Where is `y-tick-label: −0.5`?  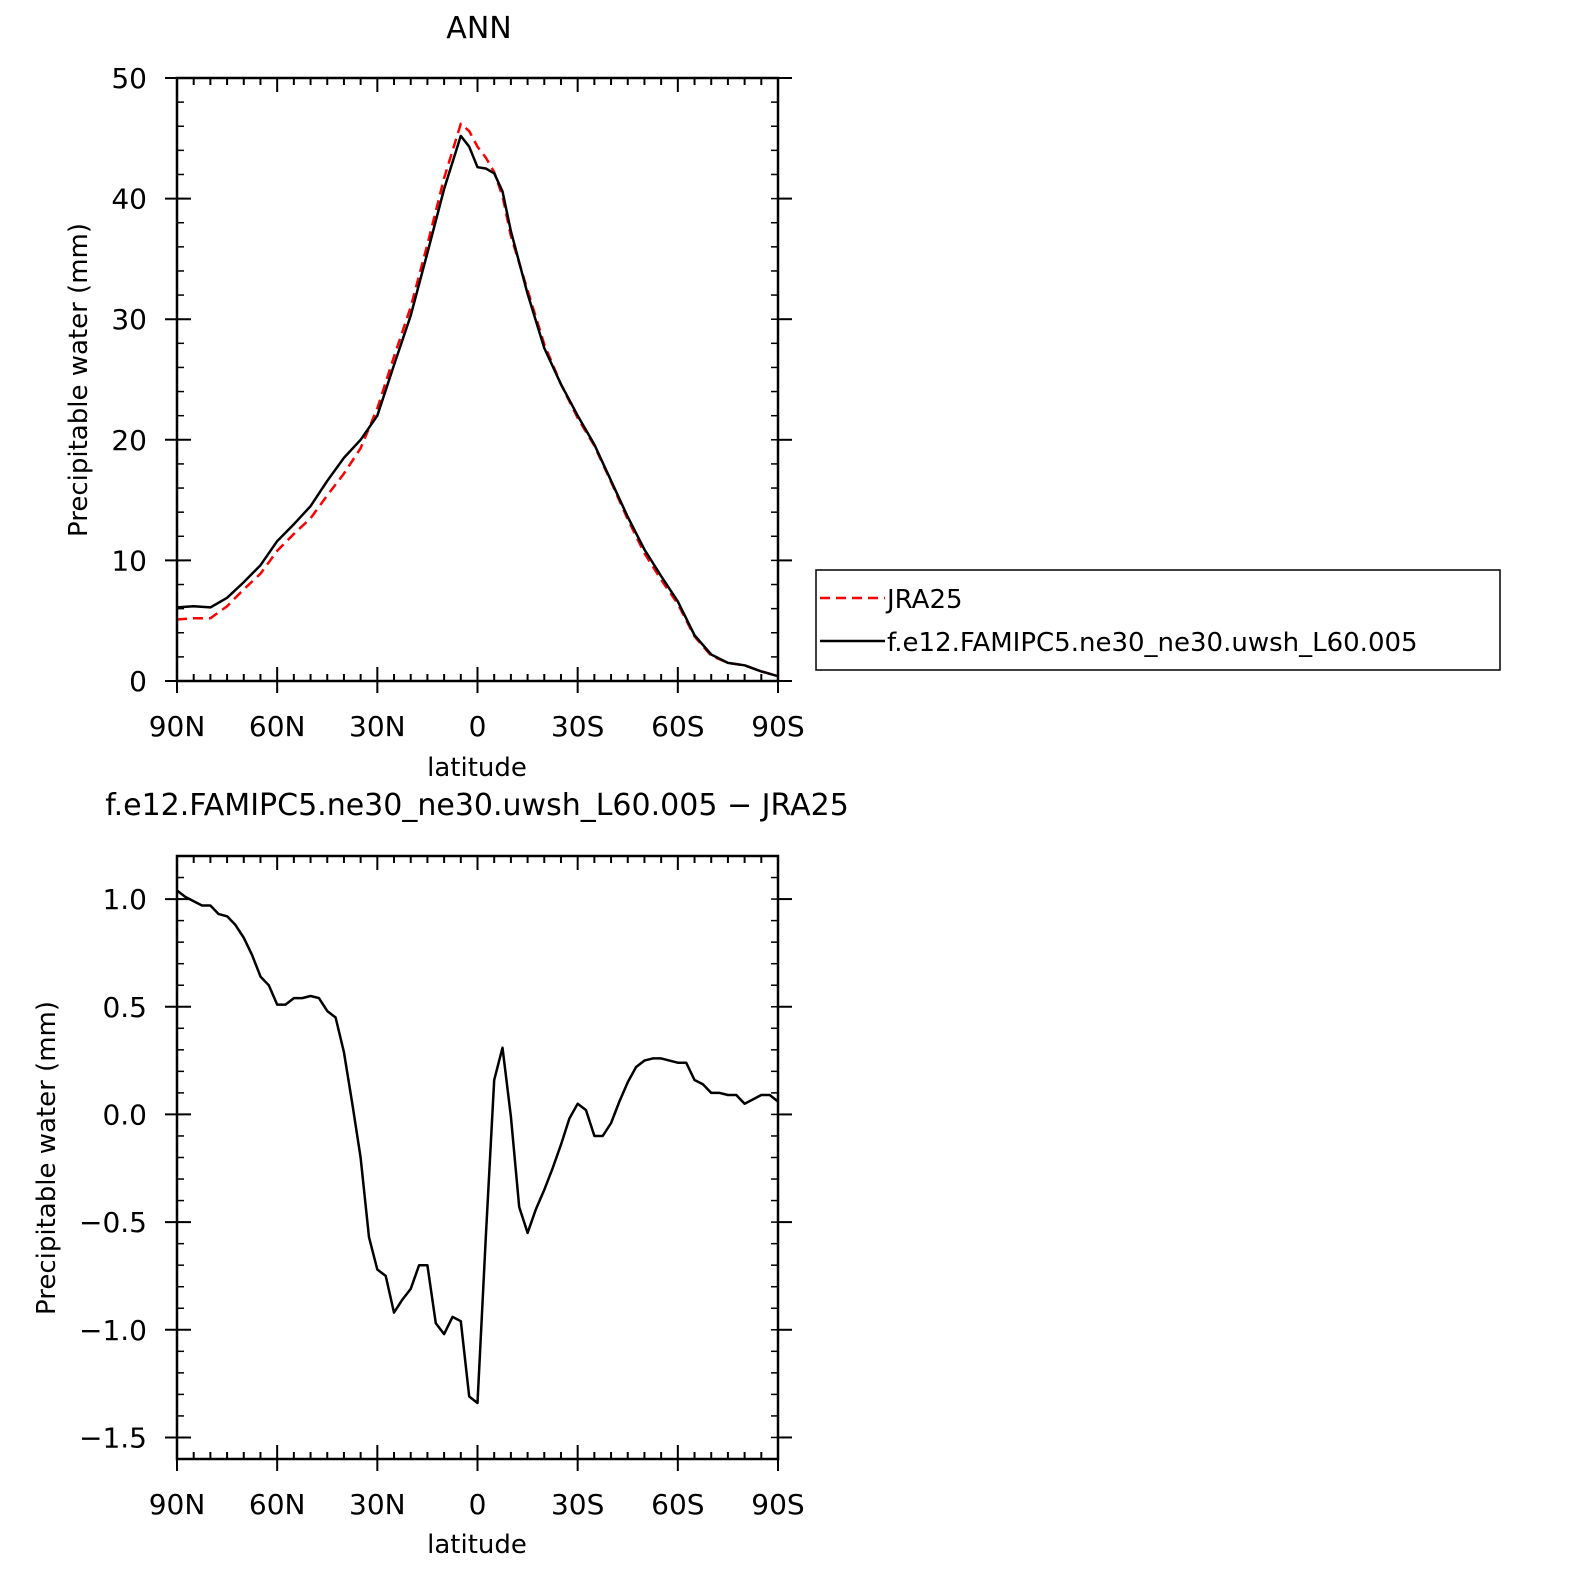 y-tick-label: −0.5 is located at coordinates (113, 1222).